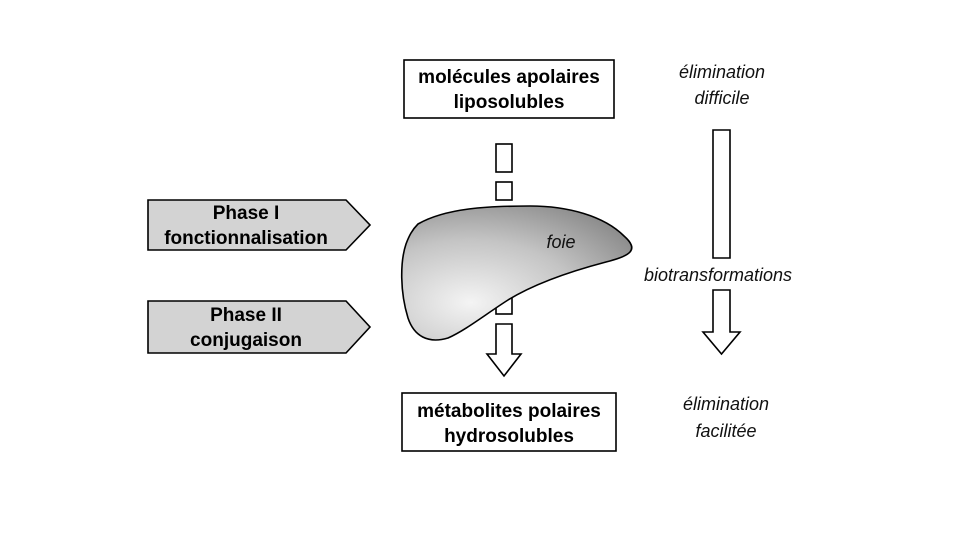  Describe the element at coordinates (246, 340) in the screenshot. I see `phase-2-subtitle: conjugaison` at that location.